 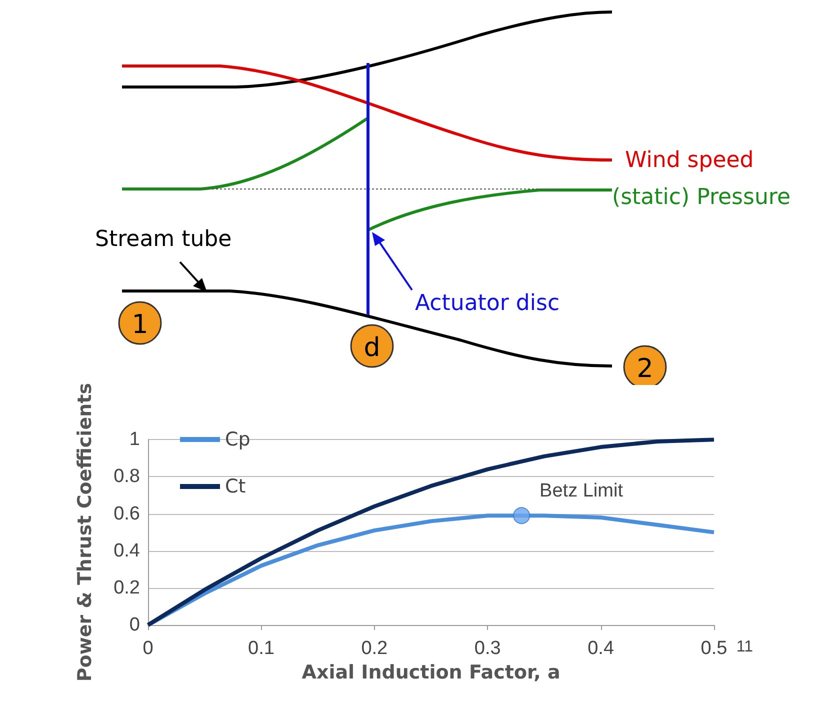 What do you see at coordinates (487, 648) in the screenshot?
I see `x-tick-label: 0.3` at bounding box center [487, 648].